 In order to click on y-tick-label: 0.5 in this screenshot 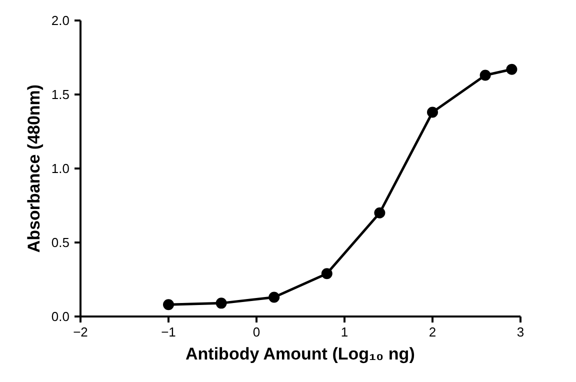, I will do `click(60, 242)`.